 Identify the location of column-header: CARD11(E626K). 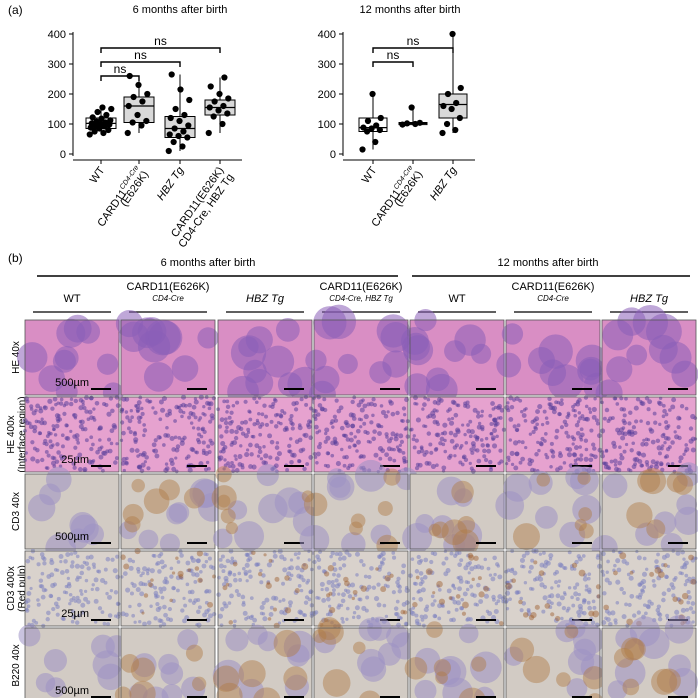
(361, 287).